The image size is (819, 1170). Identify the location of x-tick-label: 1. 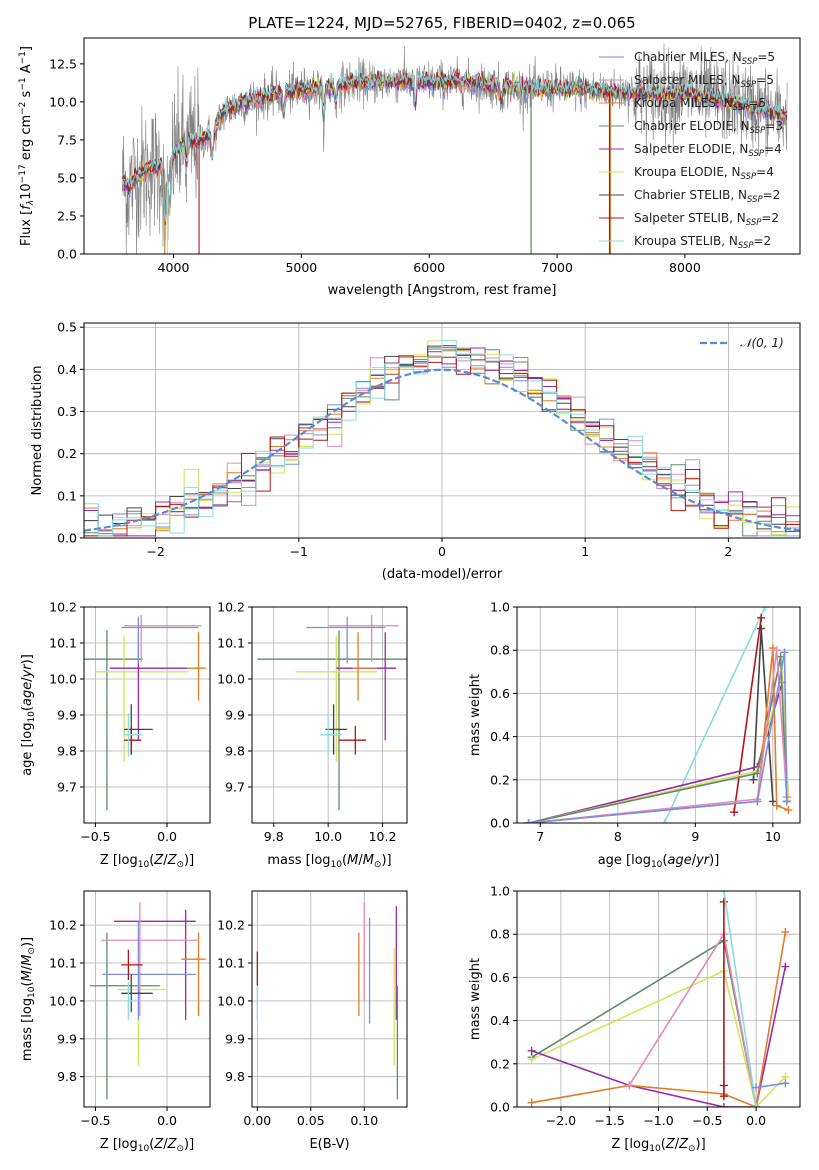
(585, 551).